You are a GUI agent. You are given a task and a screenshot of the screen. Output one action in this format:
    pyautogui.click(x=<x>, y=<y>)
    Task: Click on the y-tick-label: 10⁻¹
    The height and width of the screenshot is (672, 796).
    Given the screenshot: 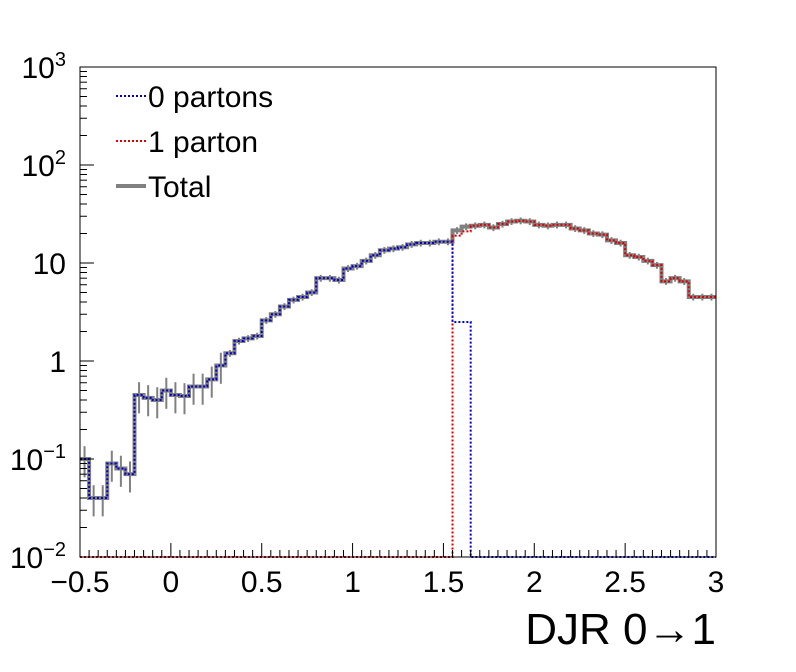 What is the action you would take?
    pyautogui.click(x=38, y=459)
    